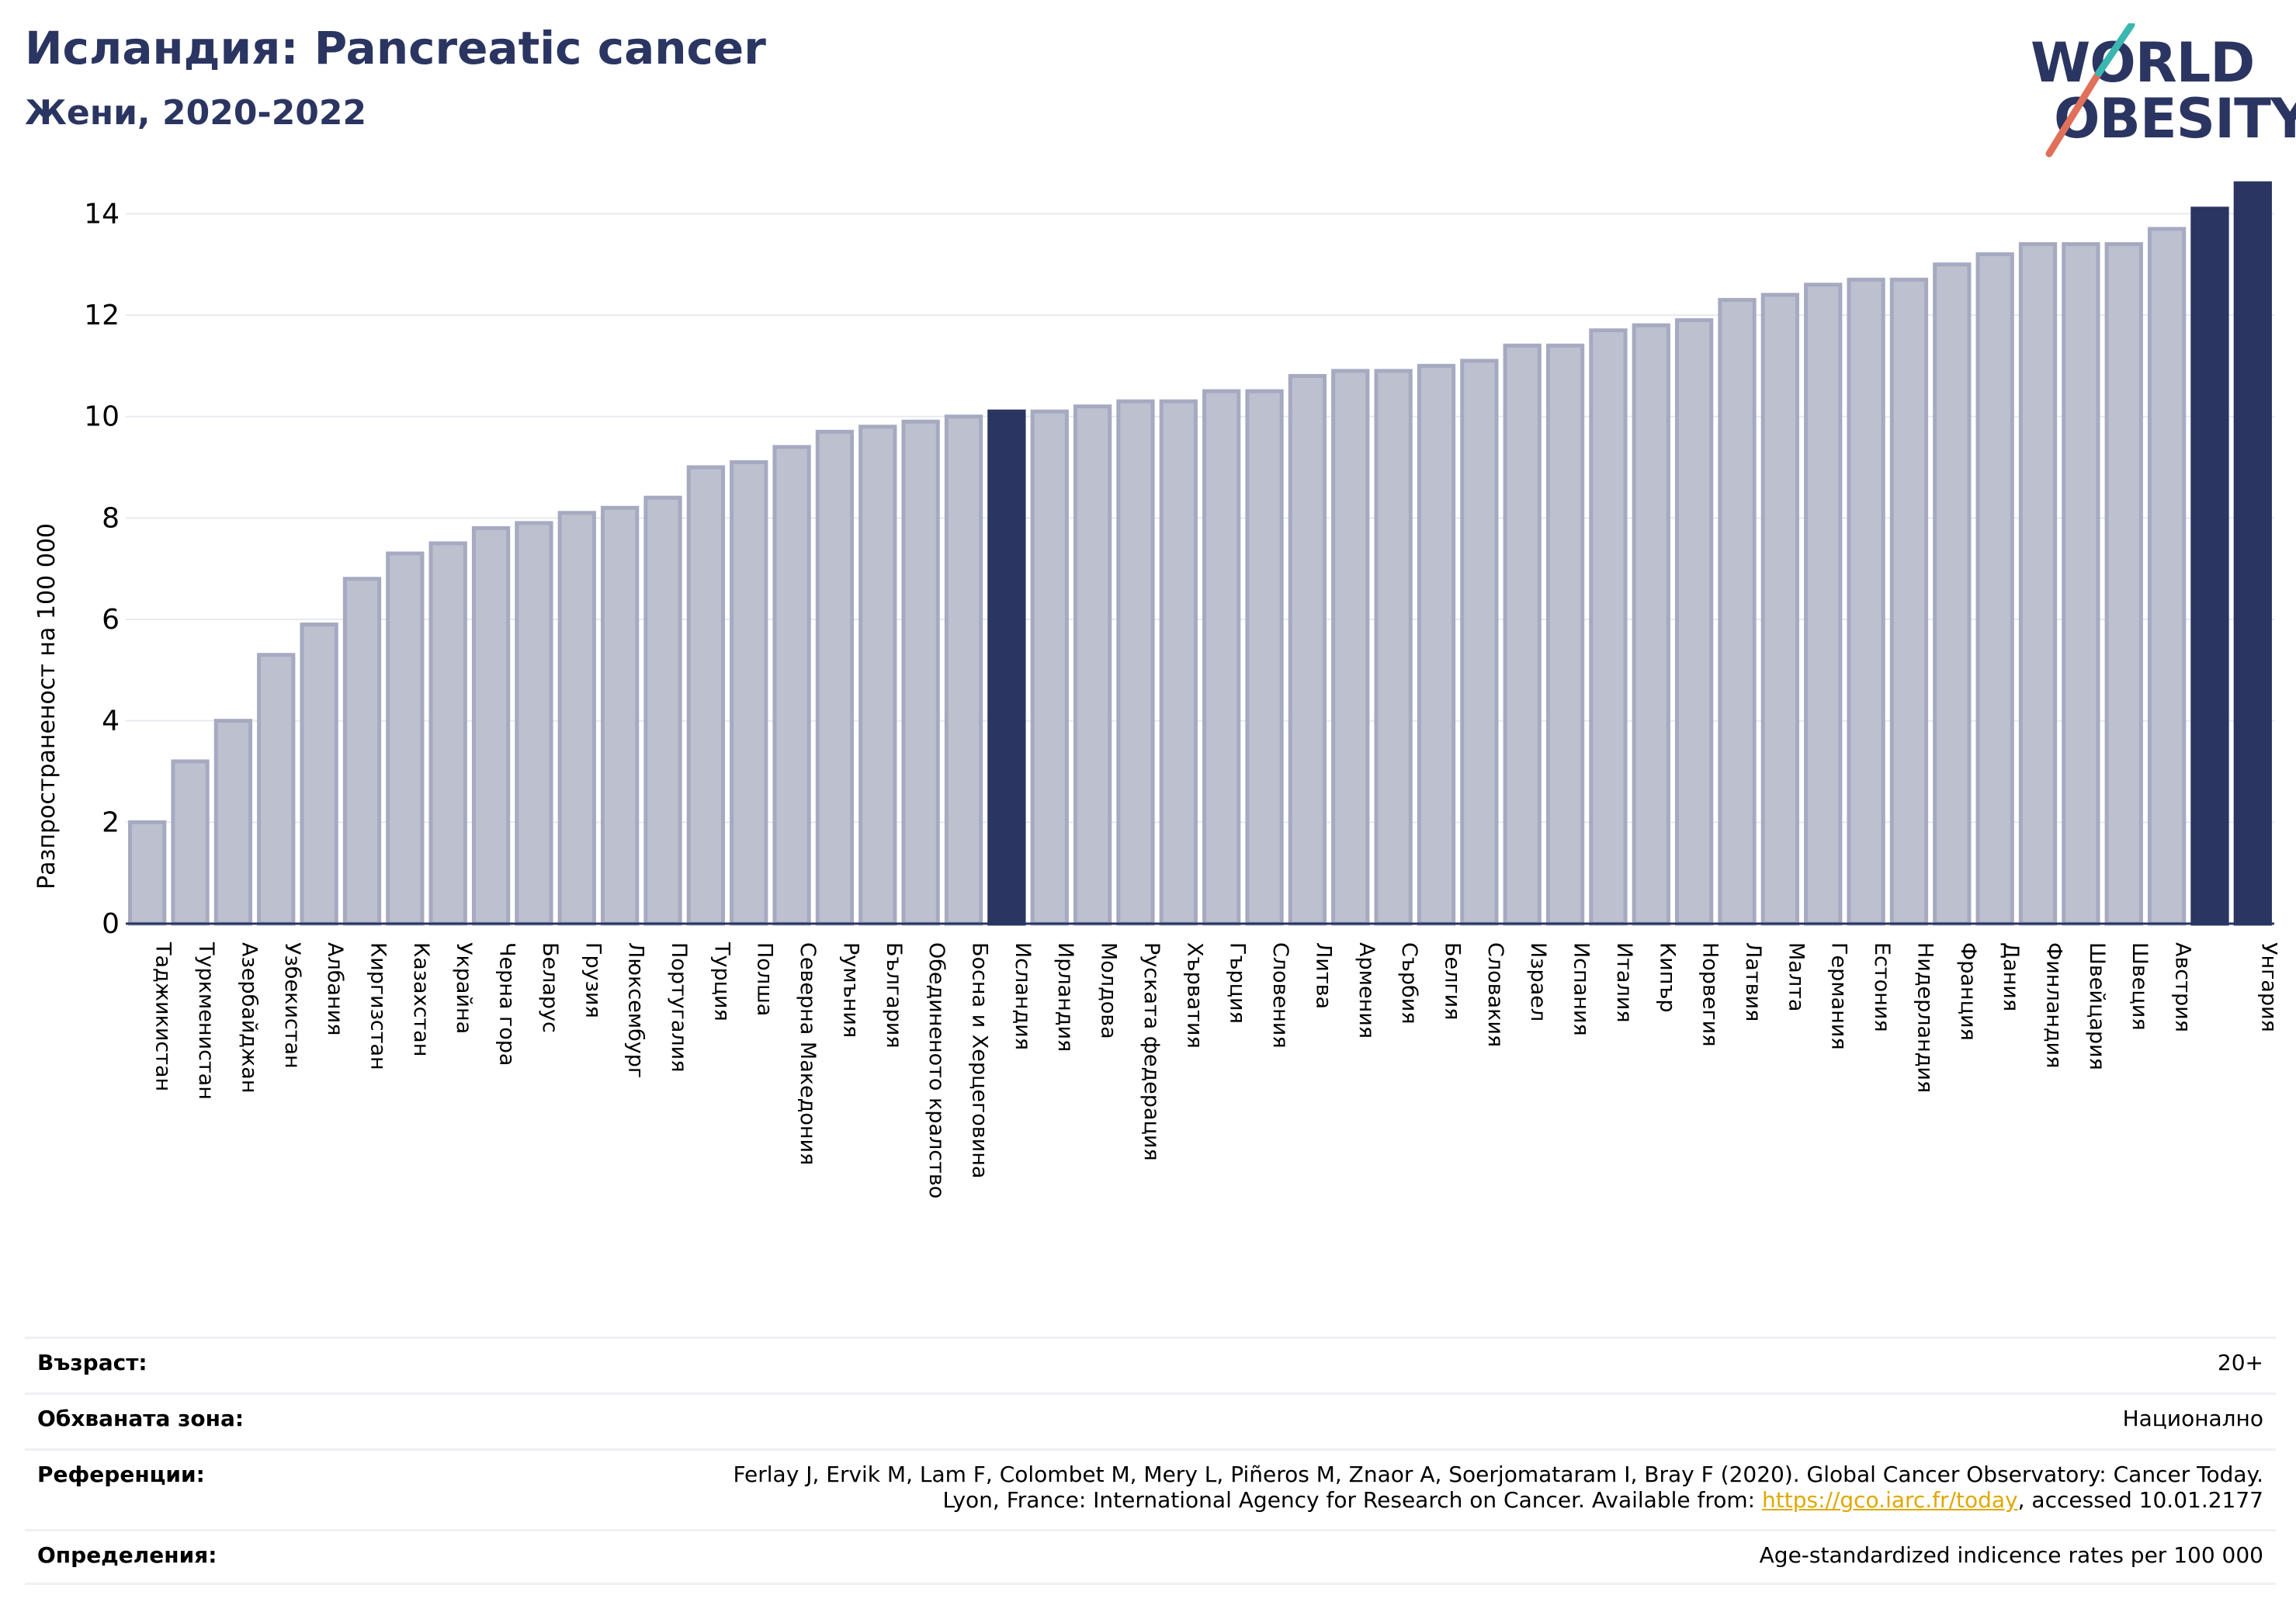 This screenshot has width=2296, height=1623. Describe the element at coordinates (850, 990) in the screenshot. I see `x-tick-label: Румъния` at that location.